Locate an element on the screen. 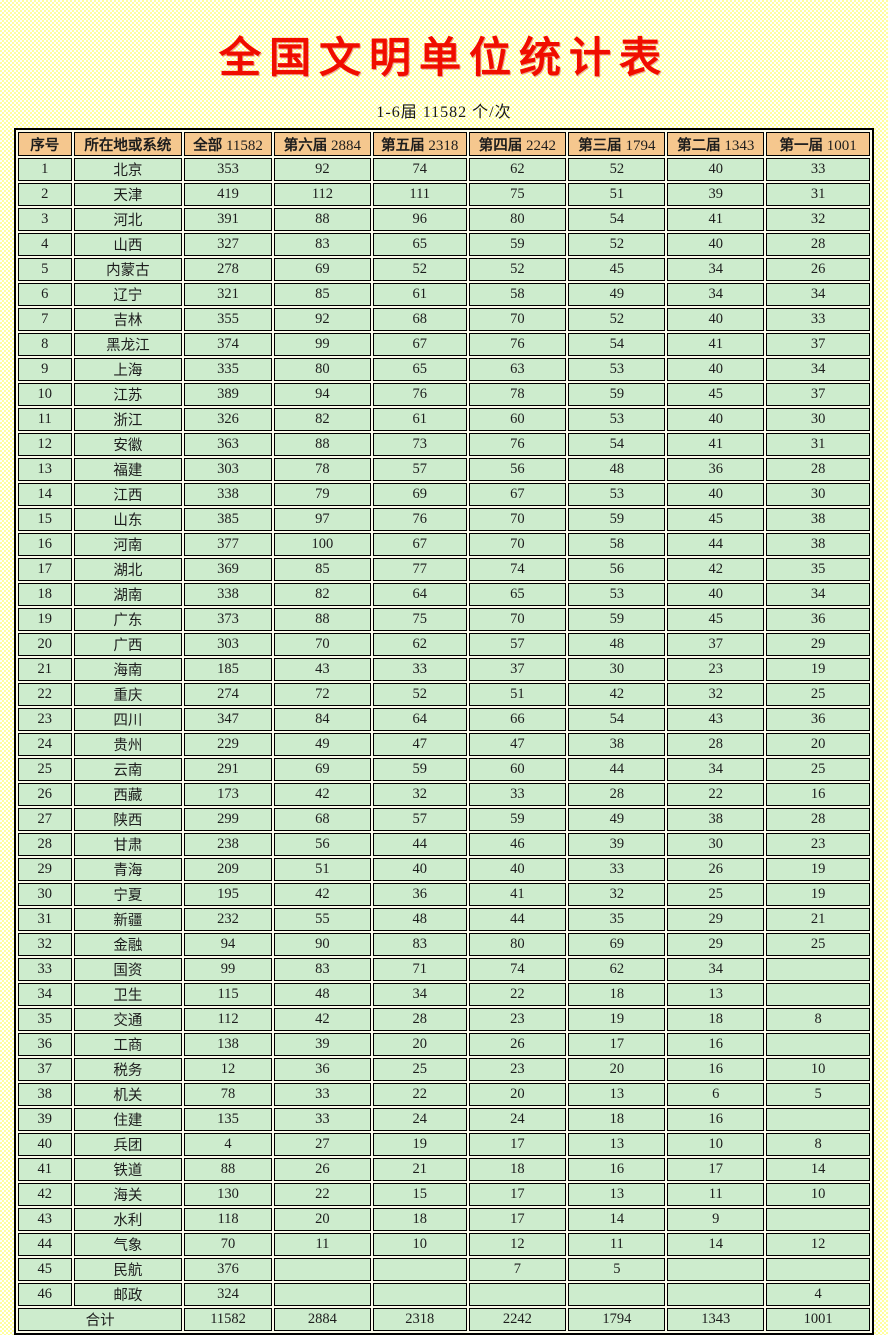 This screenshot has height=1335, width=888. table-row: 25 云南 291 69 59 60 44 34 25 is located at coordinates (444, 770).